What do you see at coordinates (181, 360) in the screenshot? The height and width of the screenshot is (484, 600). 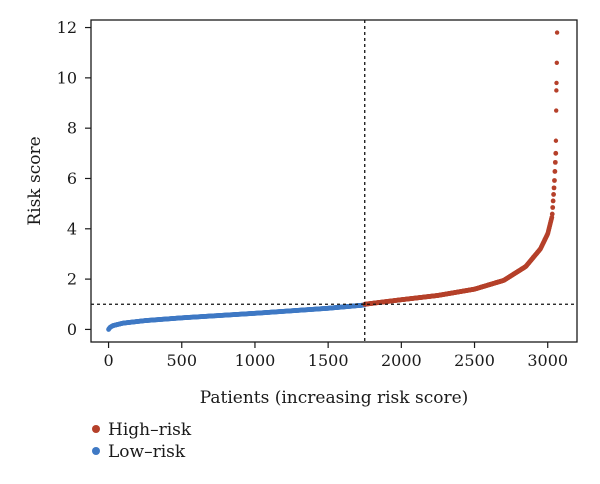 I see `x-tick-label: 500` at bounding box center [181, 360].